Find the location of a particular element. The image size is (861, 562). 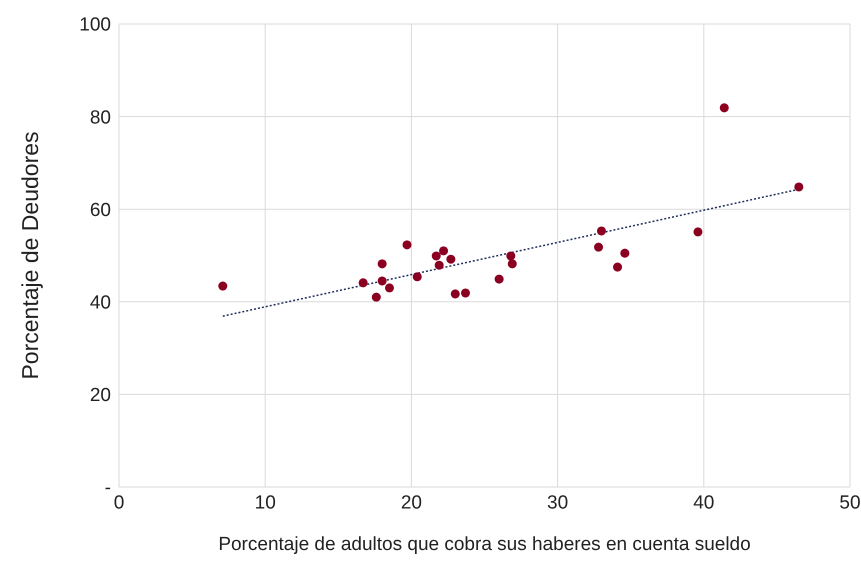

x-axis-title: Porcentaje de adultos que cobra sus haberes en cuenta sueldo is located at coordinates (484, 544).